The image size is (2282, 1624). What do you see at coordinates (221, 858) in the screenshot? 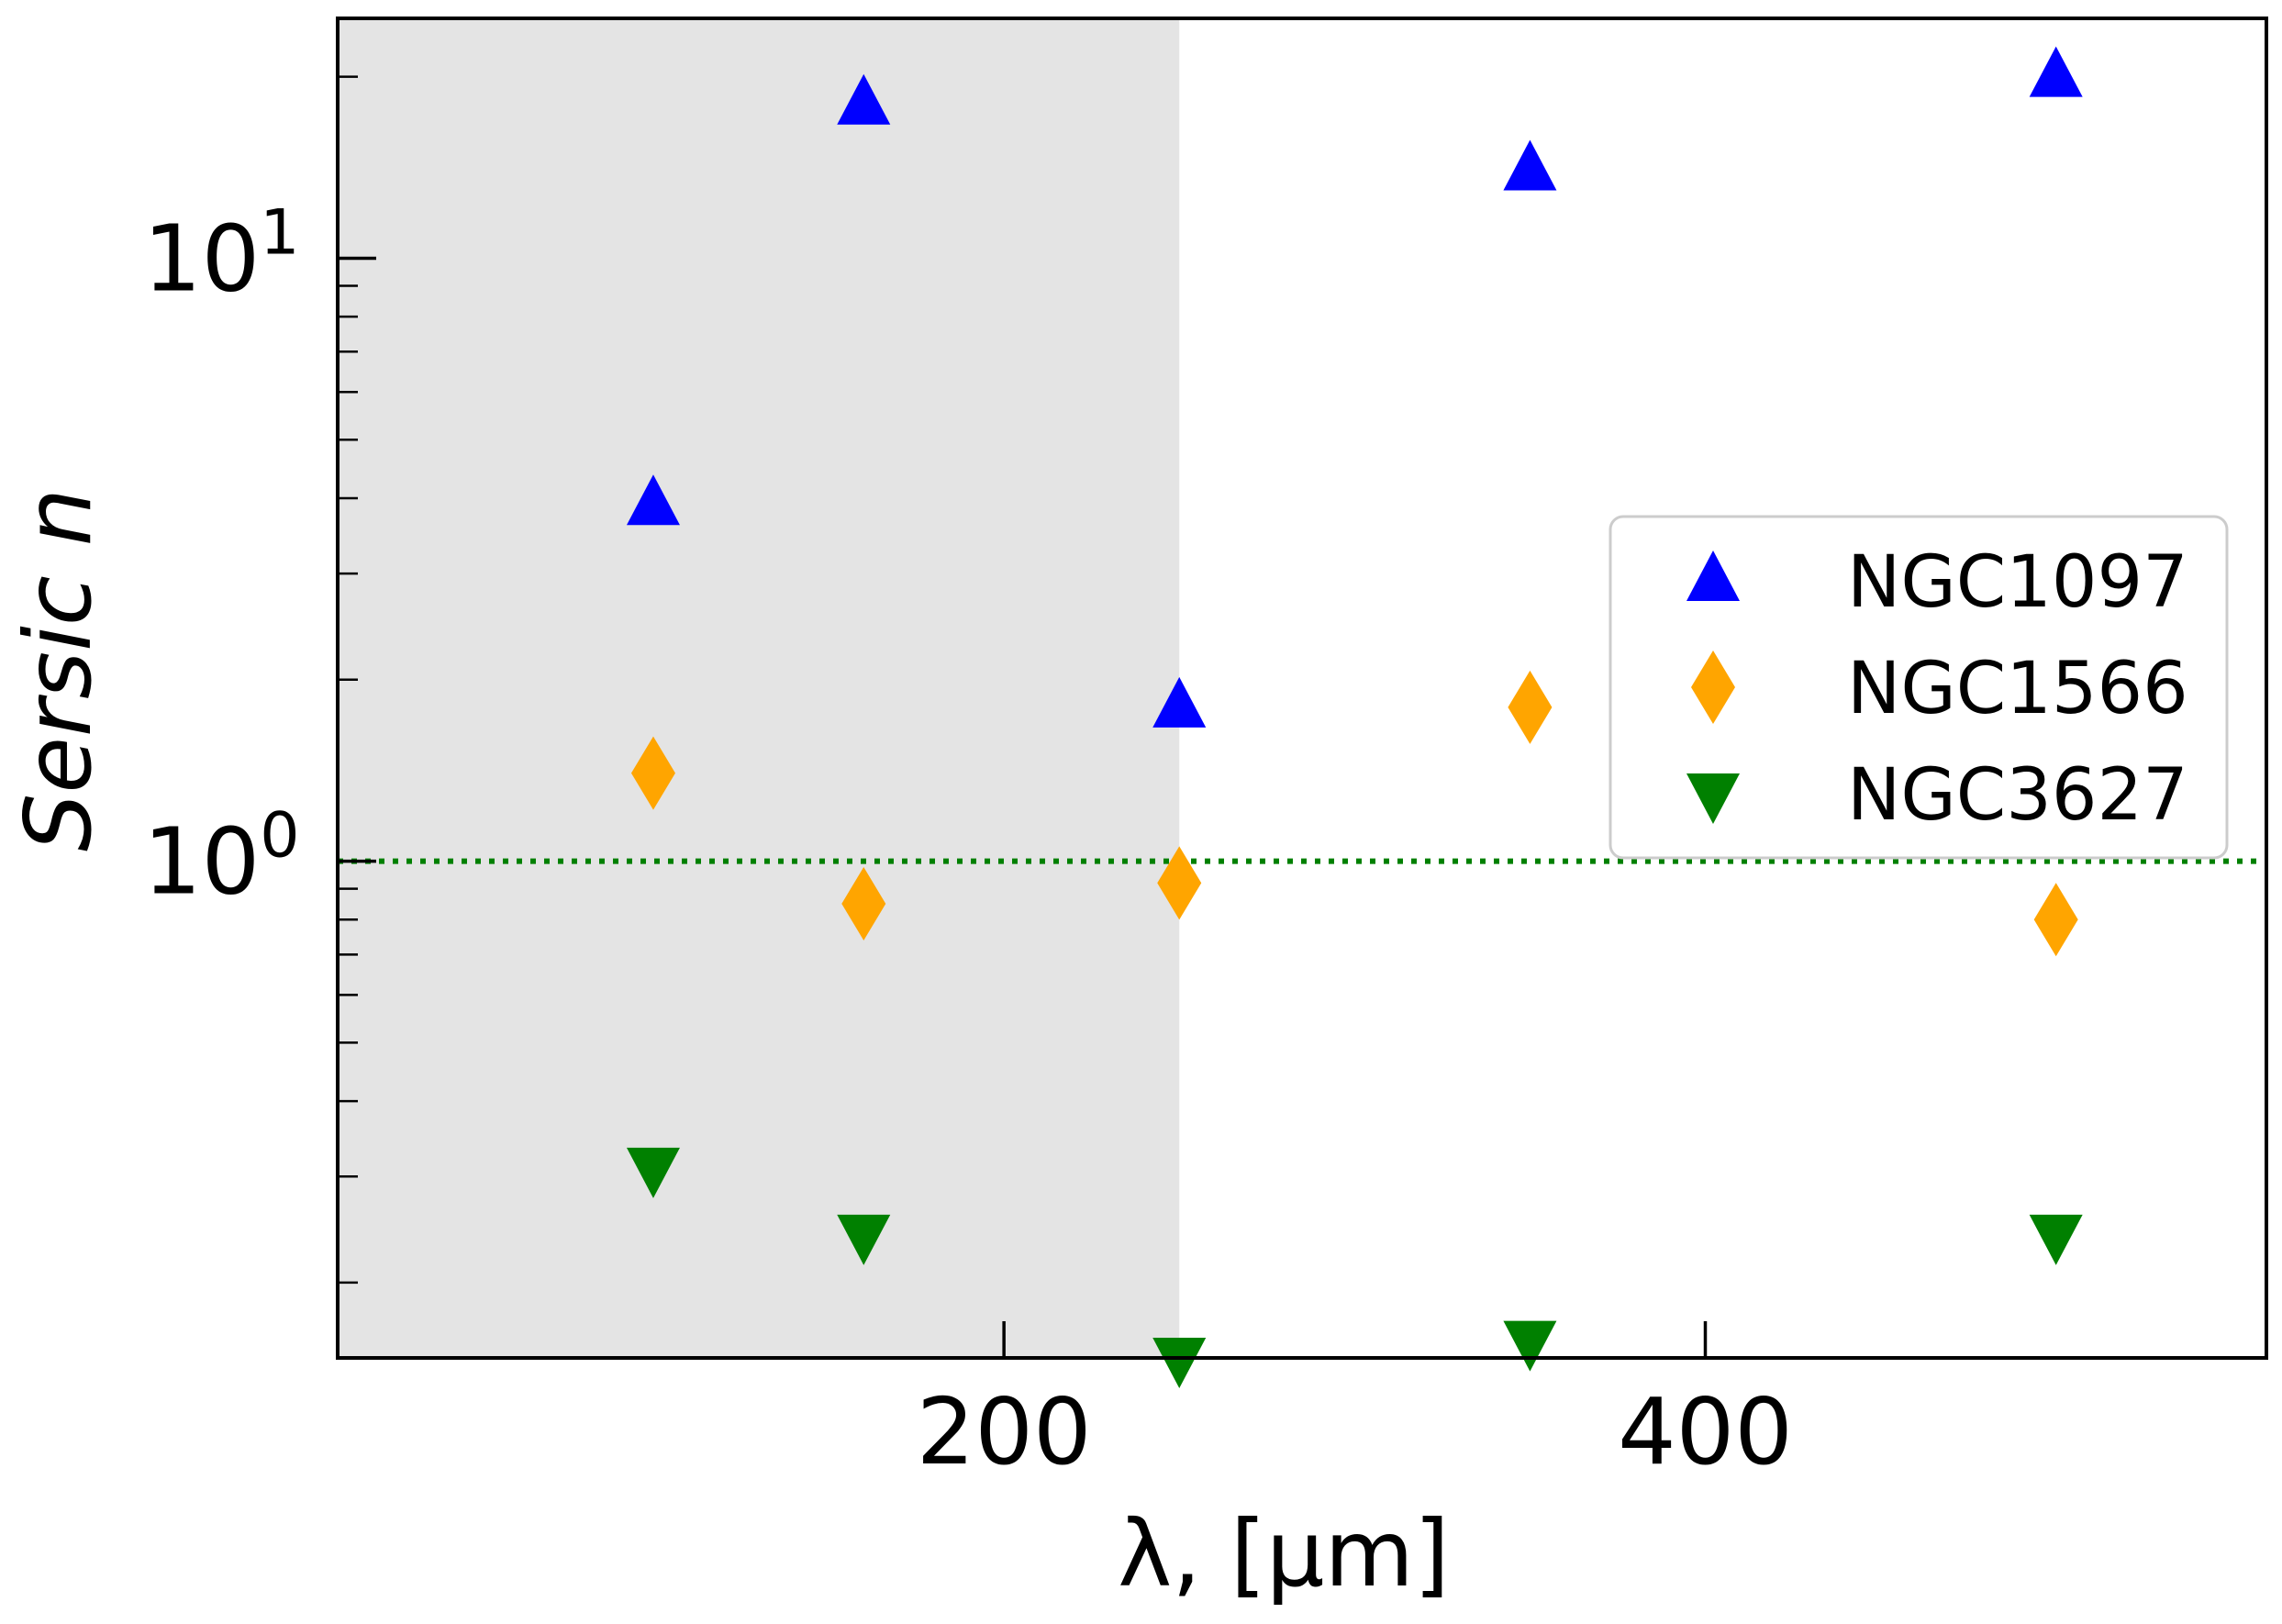
I see `y-tick-label-1: 10⁰` at bounding box center [221, 858].